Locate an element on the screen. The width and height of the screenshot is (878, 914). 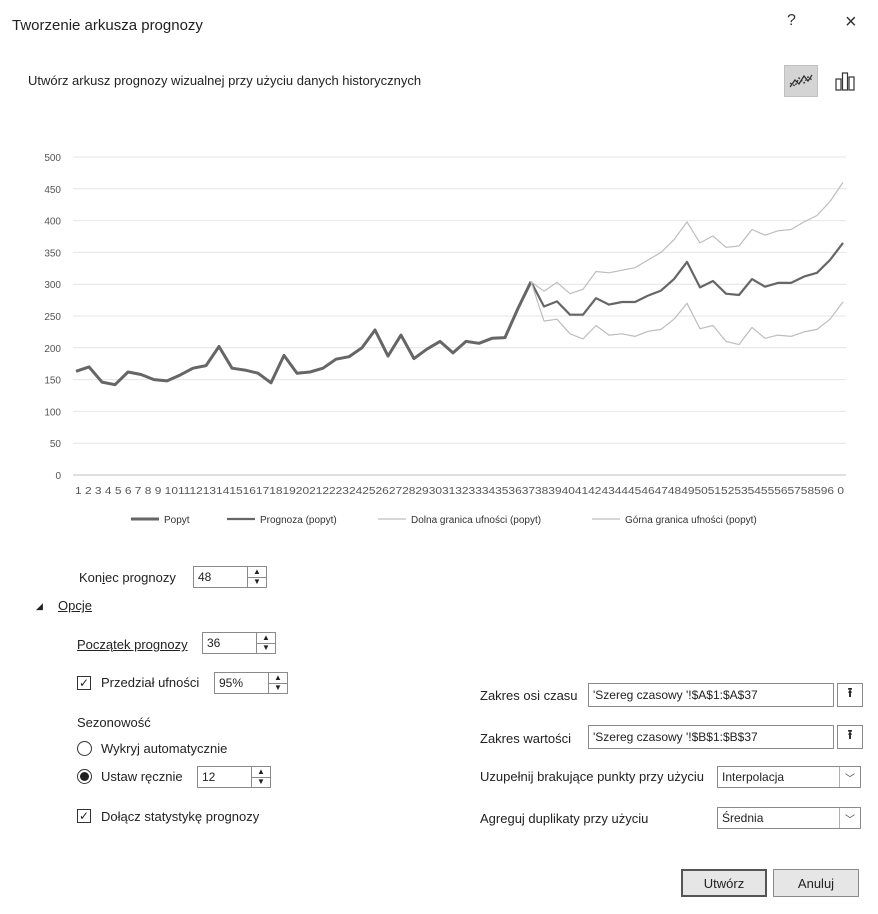
fill-missing-label: Uzupełnij brakujące punkty przy użyciu is located at coordinates (592, 776).